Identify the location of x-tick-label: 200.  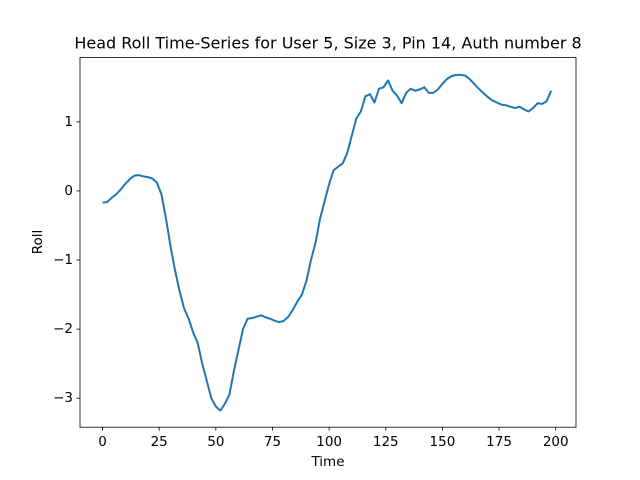
(556, 442).